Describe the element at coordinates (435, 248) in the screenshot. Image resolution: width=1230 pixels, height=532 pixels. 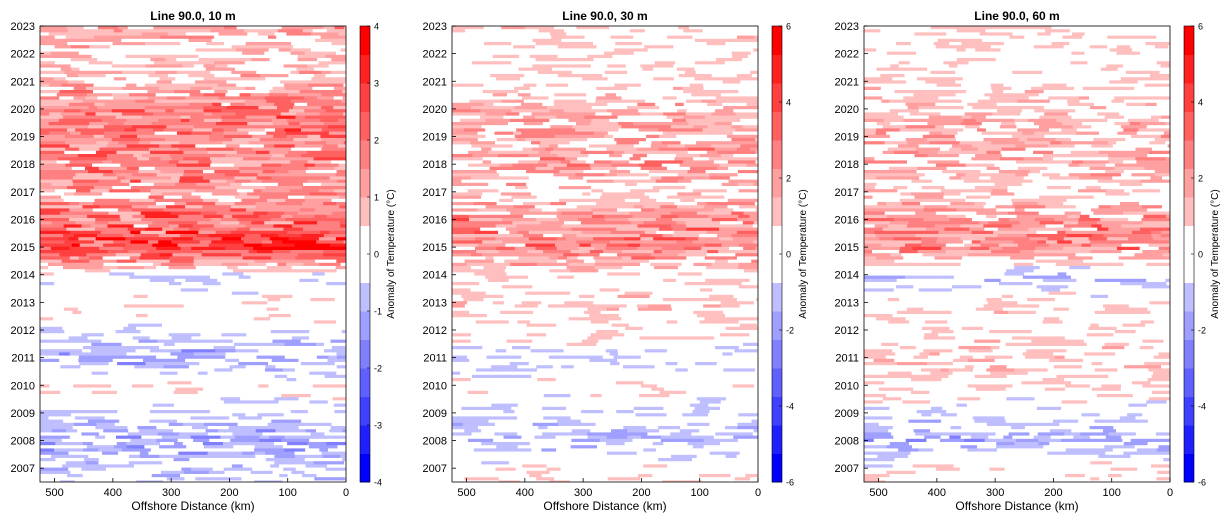
I see `y-tick-label: 2015` at that location.